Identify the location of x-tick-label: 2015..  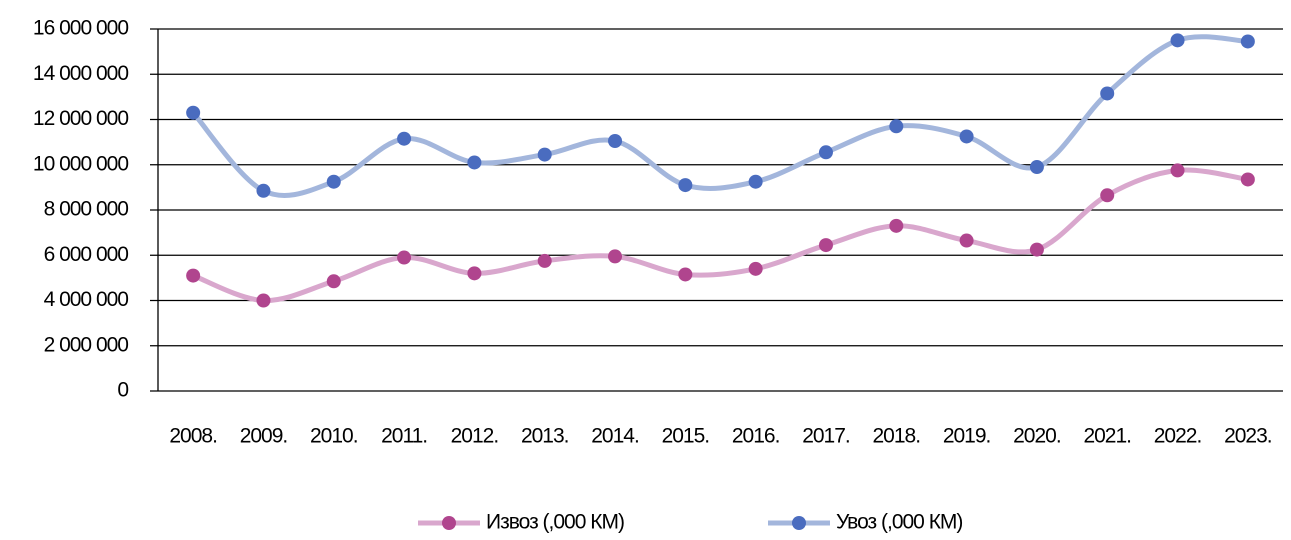
(686, 436).